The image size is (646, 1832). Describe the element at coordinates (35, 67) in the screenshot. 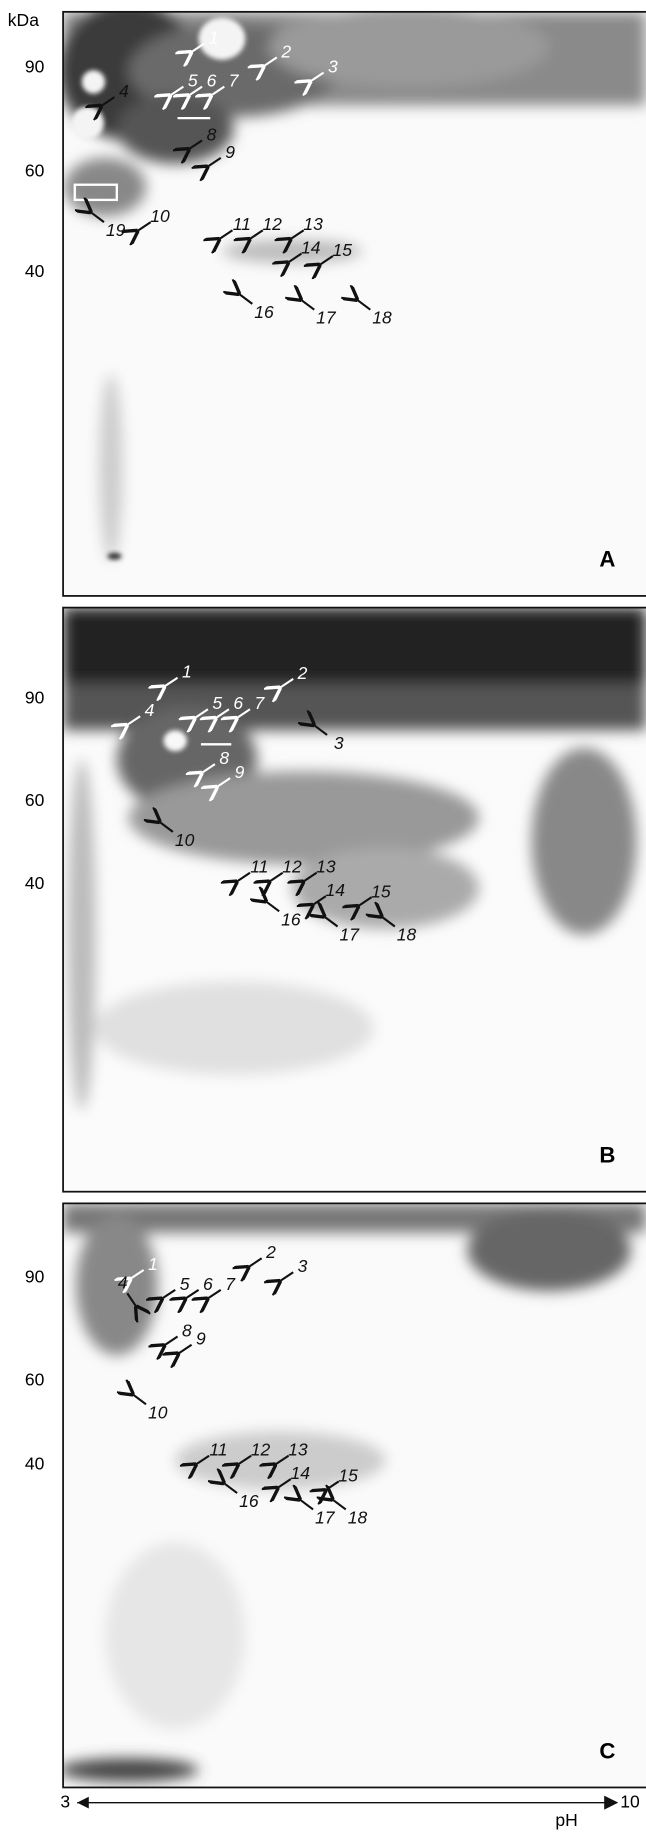

I see `mw-label: 90` at that location.